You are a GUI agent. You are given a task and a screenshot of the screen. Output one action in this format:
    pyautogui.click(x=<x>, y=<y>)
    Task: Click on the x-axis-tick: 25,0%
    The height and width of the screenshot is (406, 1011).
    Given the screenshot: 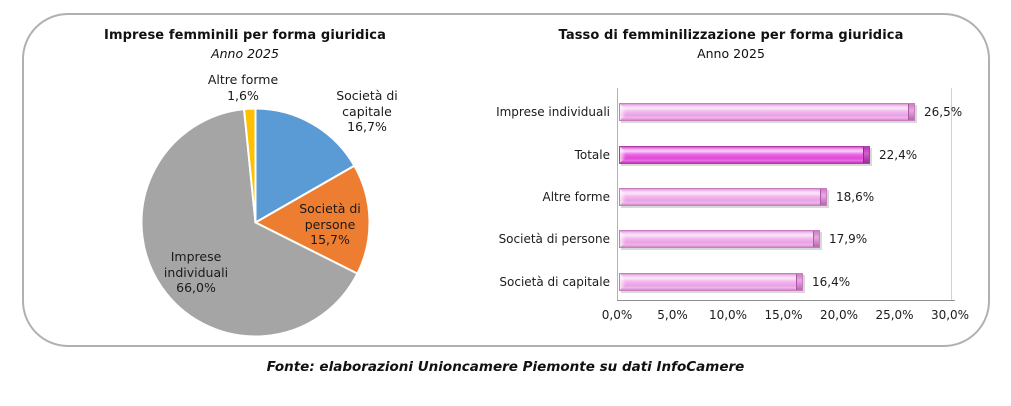 What is the action you would take?
    pyautogui.click(x=894, y=315)
    